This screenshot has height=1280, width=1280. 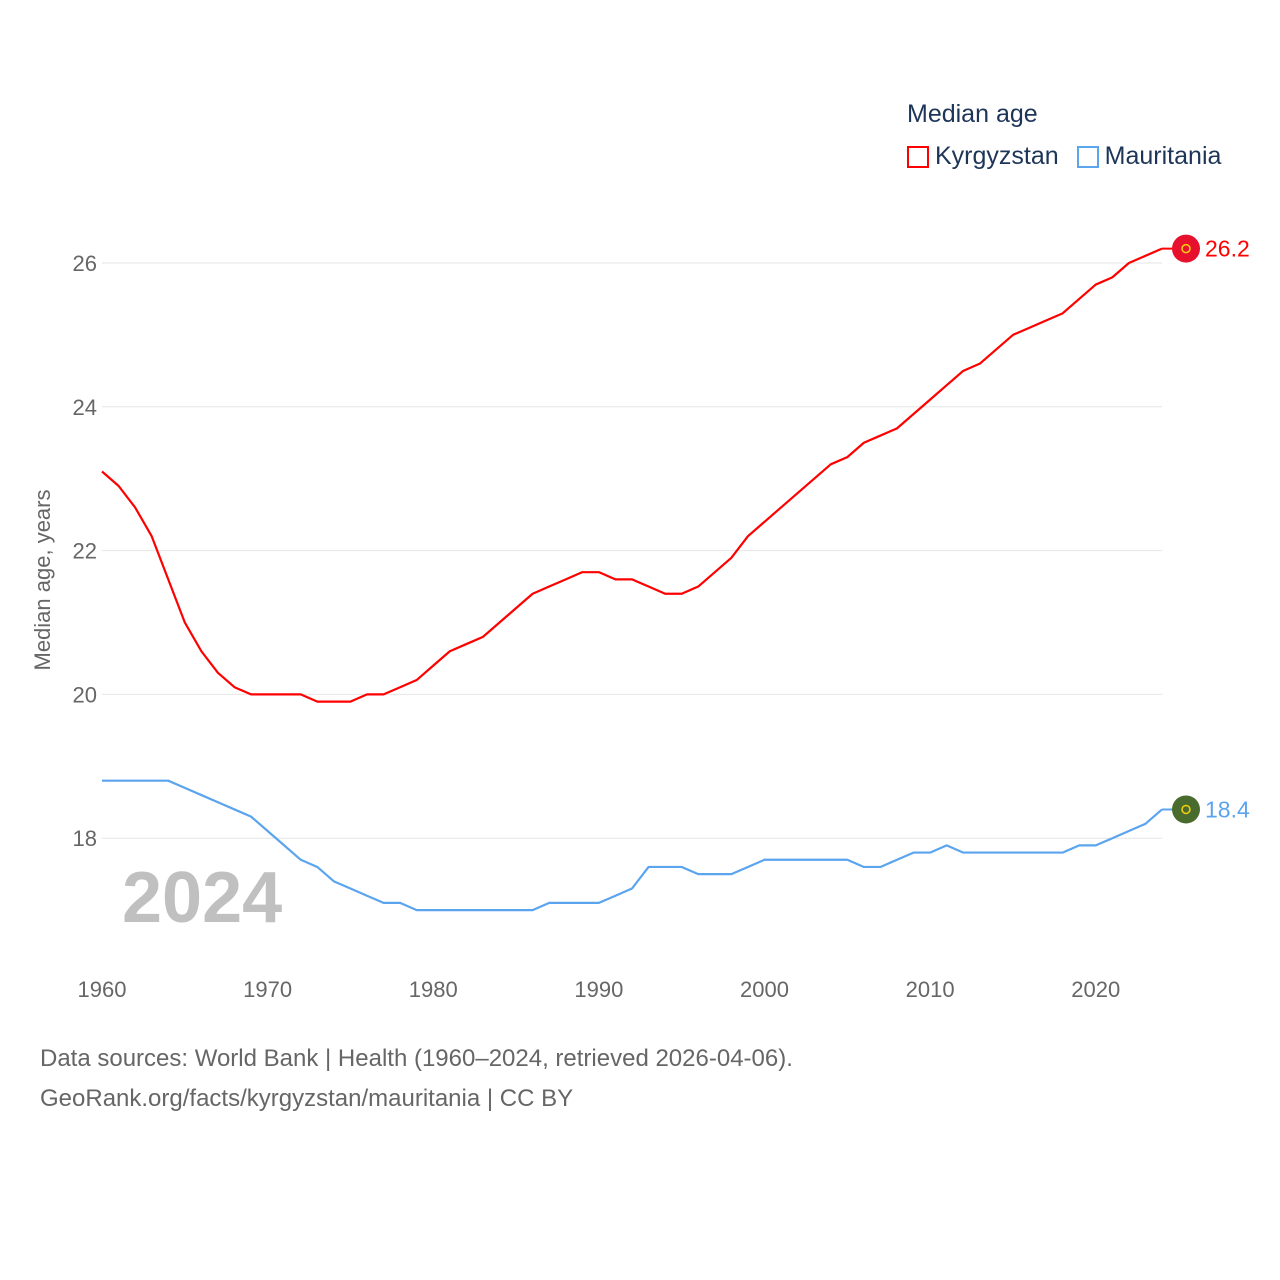 What do you see at coordinates (598, 989) in the screenshot?
I see `x-tick-label: 1990` at bounding box center [598, 989].